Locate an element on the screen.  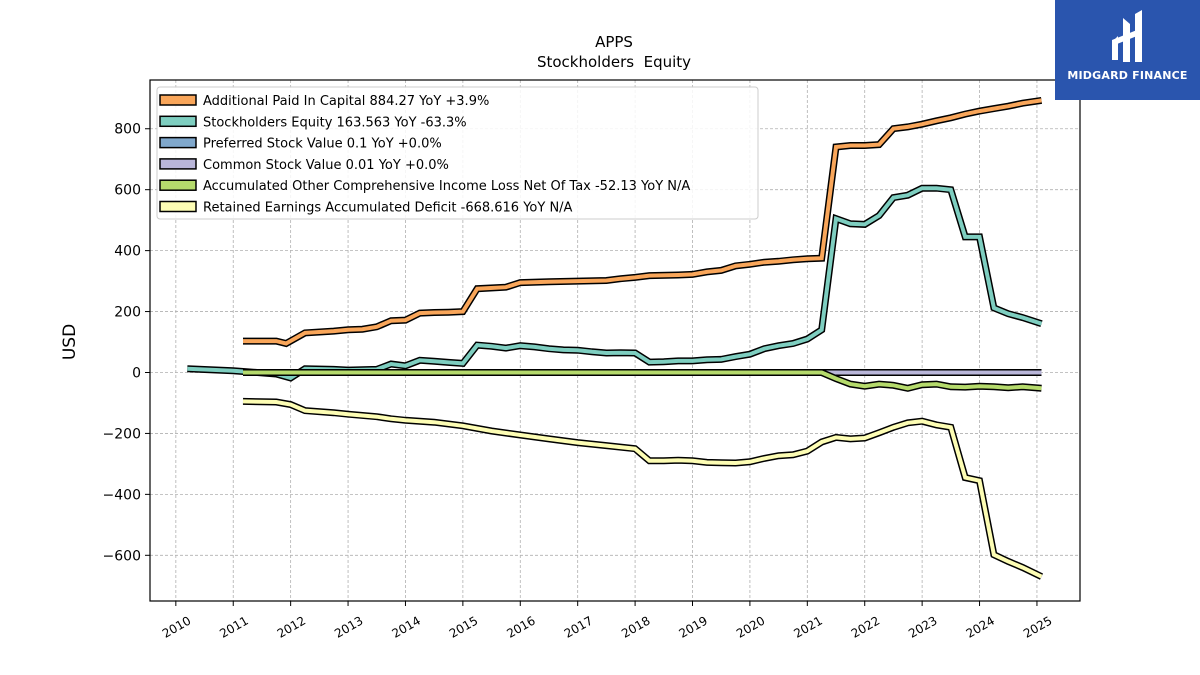
legend-label: Common Stock Value 0.01 YoY +0.0% is located at coordinates (326, 165).